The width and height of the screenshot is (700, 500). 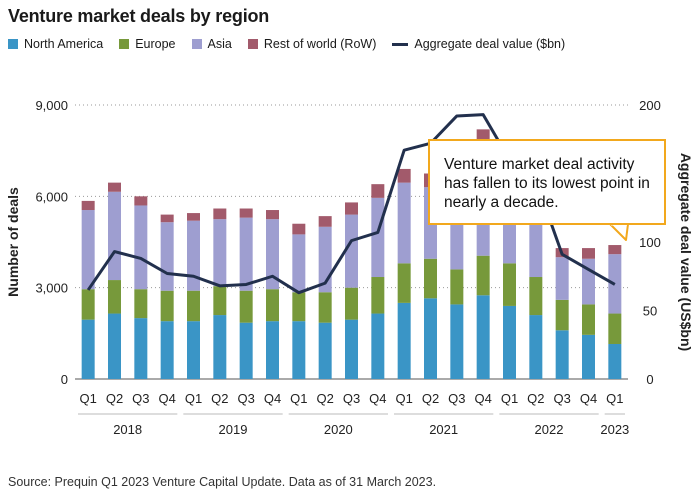 I want to click on legend-swatch-asia, so click(x=196, y=44).